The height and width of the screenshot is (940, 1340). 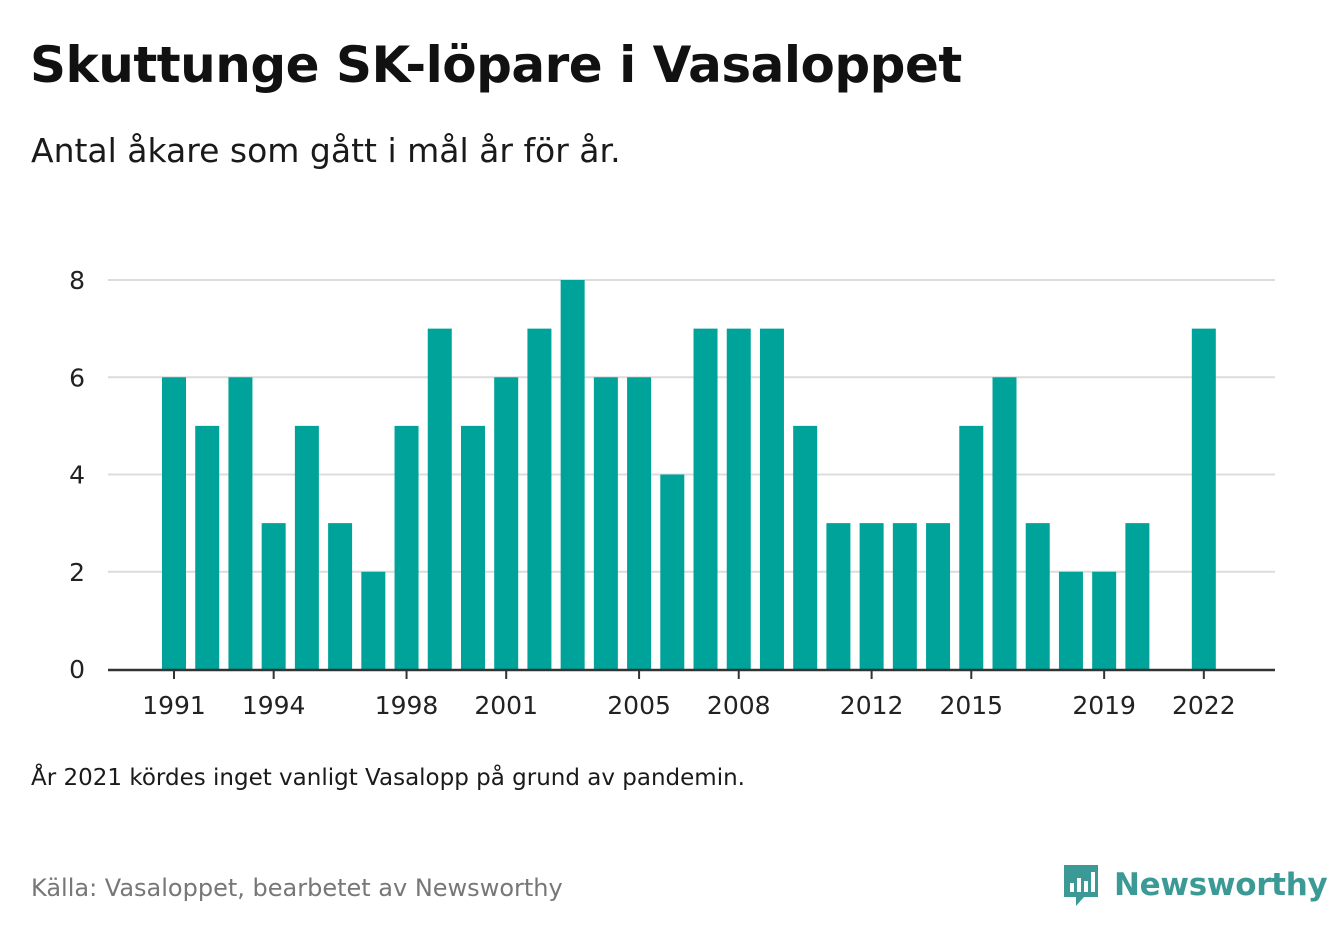 I want to click on bar-2006, so click(x=672, y=571).